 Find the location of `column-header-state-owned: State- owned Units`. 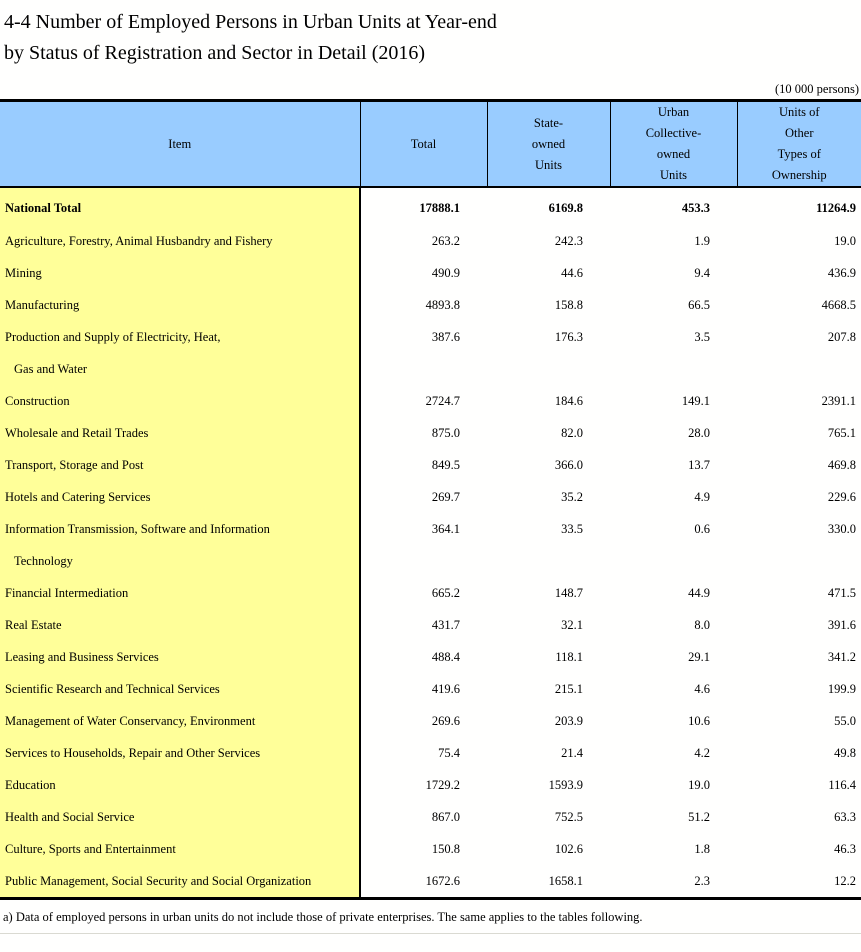

column-header-state-owned: State- owned Units is located at coordinates (548, 143).